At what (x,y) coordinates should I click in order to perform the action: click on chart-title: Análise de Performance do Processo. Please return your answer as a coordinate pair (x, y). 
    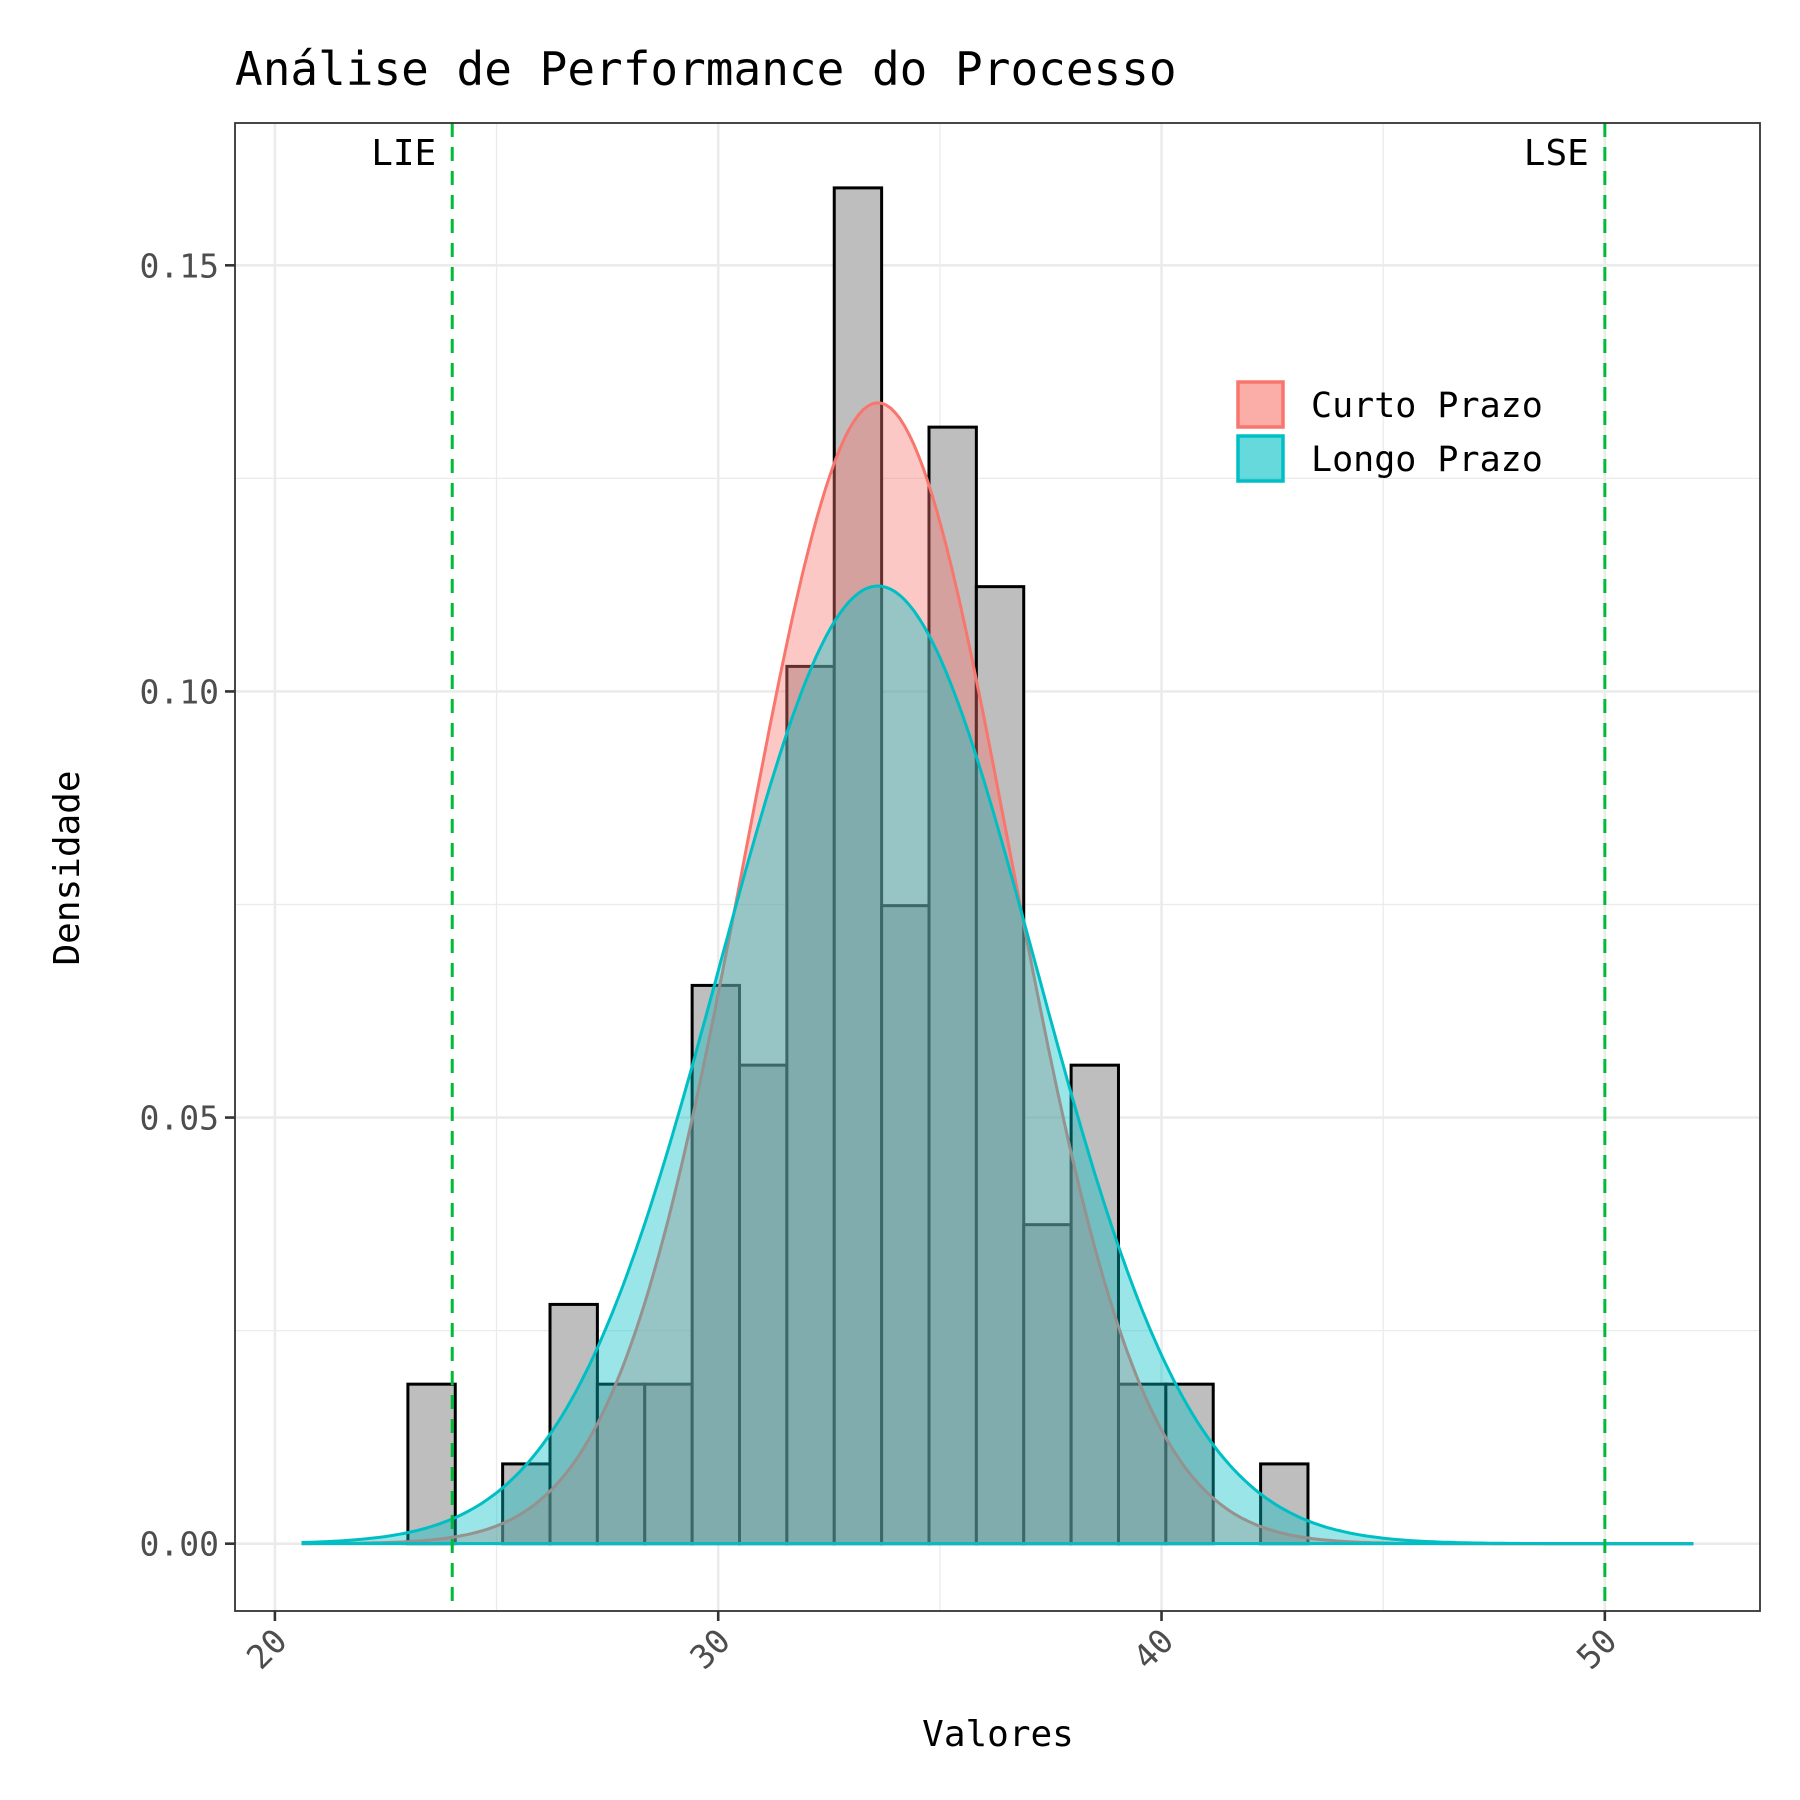
    Looking at the image, I should click on (706, 69).